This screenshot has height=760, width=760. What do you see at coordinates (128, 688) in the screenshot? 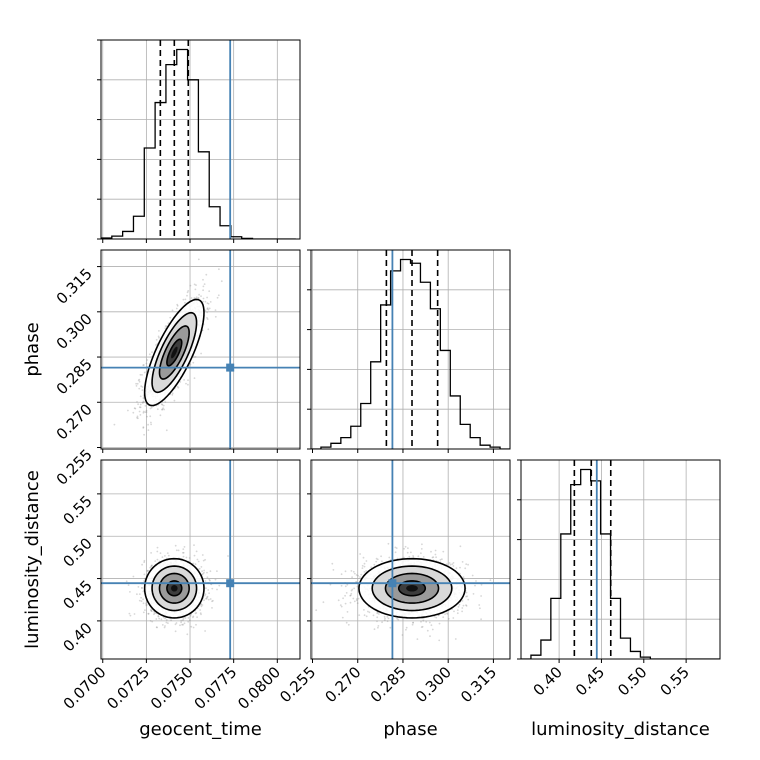
I see `x-tick-label: 0.0725` at bounding box center [128, 688].